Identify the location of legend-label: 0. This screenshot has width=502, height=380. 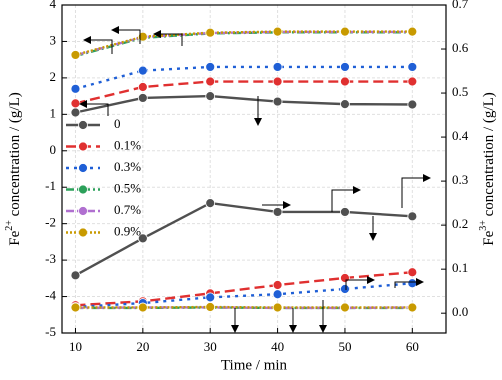
(117, 123).